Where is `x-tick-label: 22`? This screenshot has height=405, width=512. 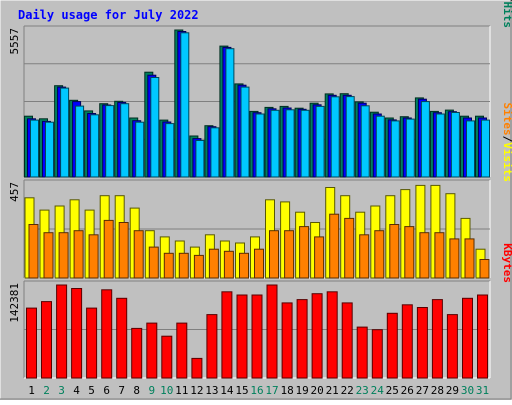
x-tick-label: 22 is located at coordinates (347, 390).